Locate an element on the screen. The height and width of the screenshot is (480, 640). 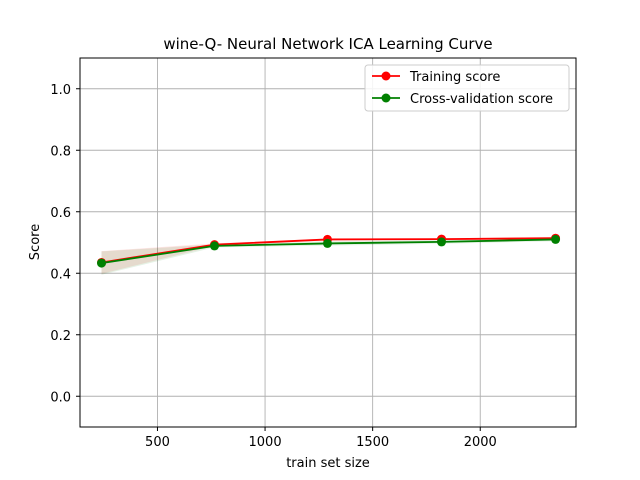
x-tick-label: 2000 is located at coordinates (480, 442).